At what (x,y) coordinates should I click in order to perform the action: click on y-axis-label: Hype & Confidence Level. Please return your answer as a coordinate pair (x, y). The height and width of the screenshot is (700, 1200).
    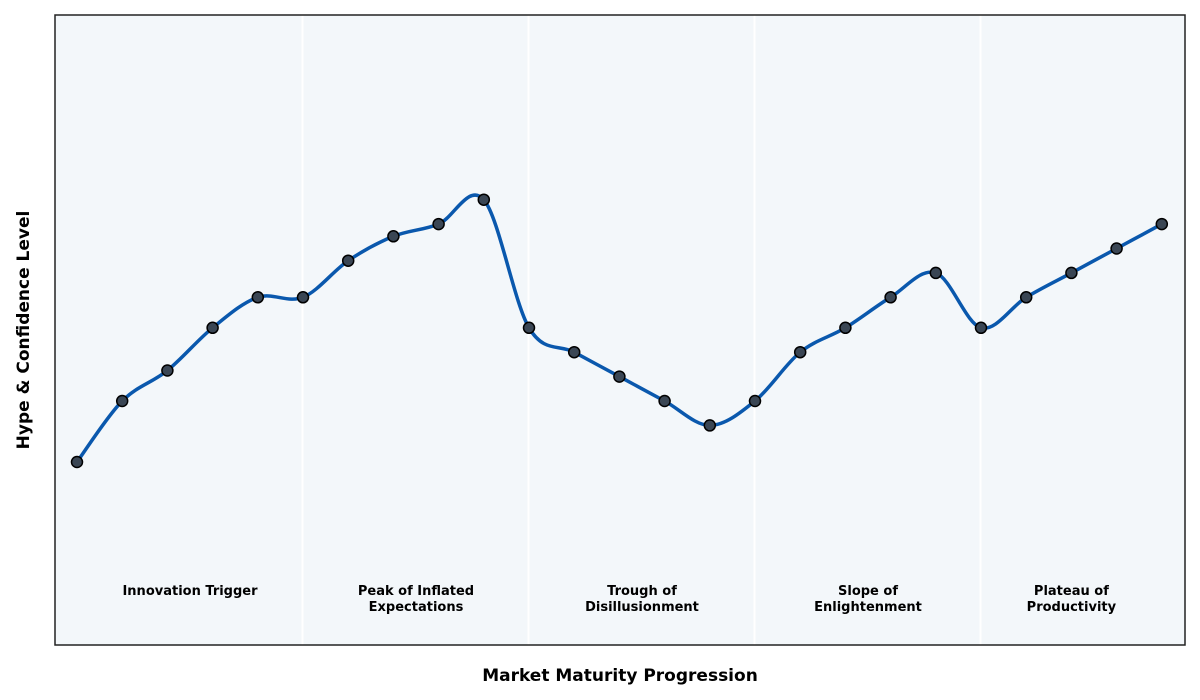
    Looking at the image, I should click on (24, 330).